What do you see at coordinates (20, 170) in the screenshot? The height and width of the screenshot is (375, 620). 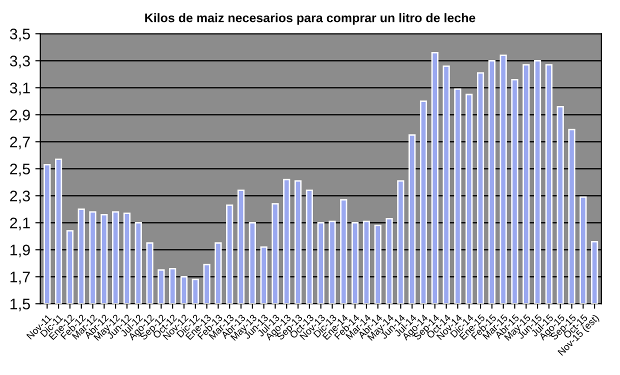 I see `y-tick-label: 2,5` at bounding box center [20, 170].